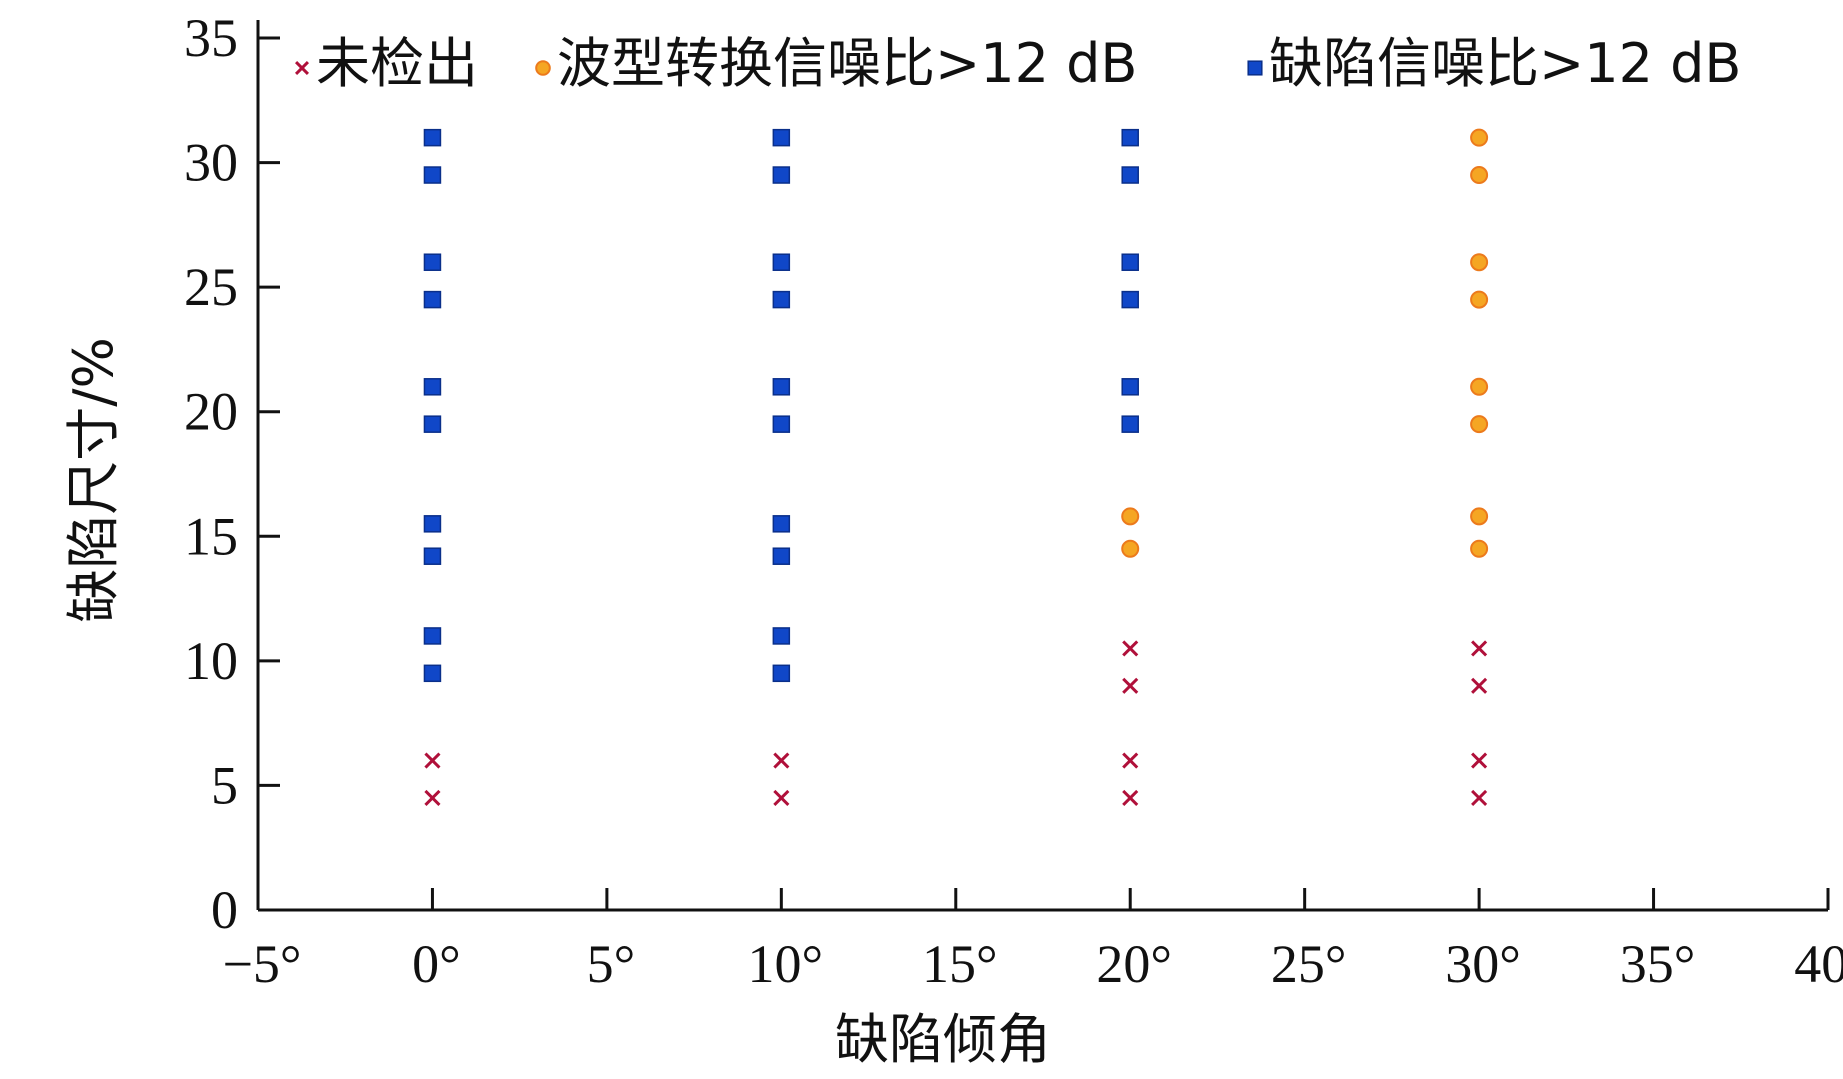 The image size is (1843, 1079). What do you see at coordinates (93, 480) in the screenshot?
I see `y-axis-title: 缺陷尺寸/%` at bounding box center [93, 480].